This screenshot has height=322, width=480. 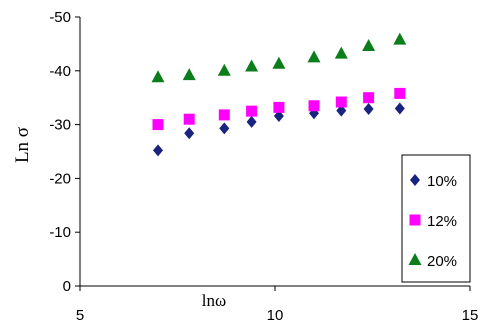 I want to click on x-axis-title: lnω, so click(x=214, y=300).